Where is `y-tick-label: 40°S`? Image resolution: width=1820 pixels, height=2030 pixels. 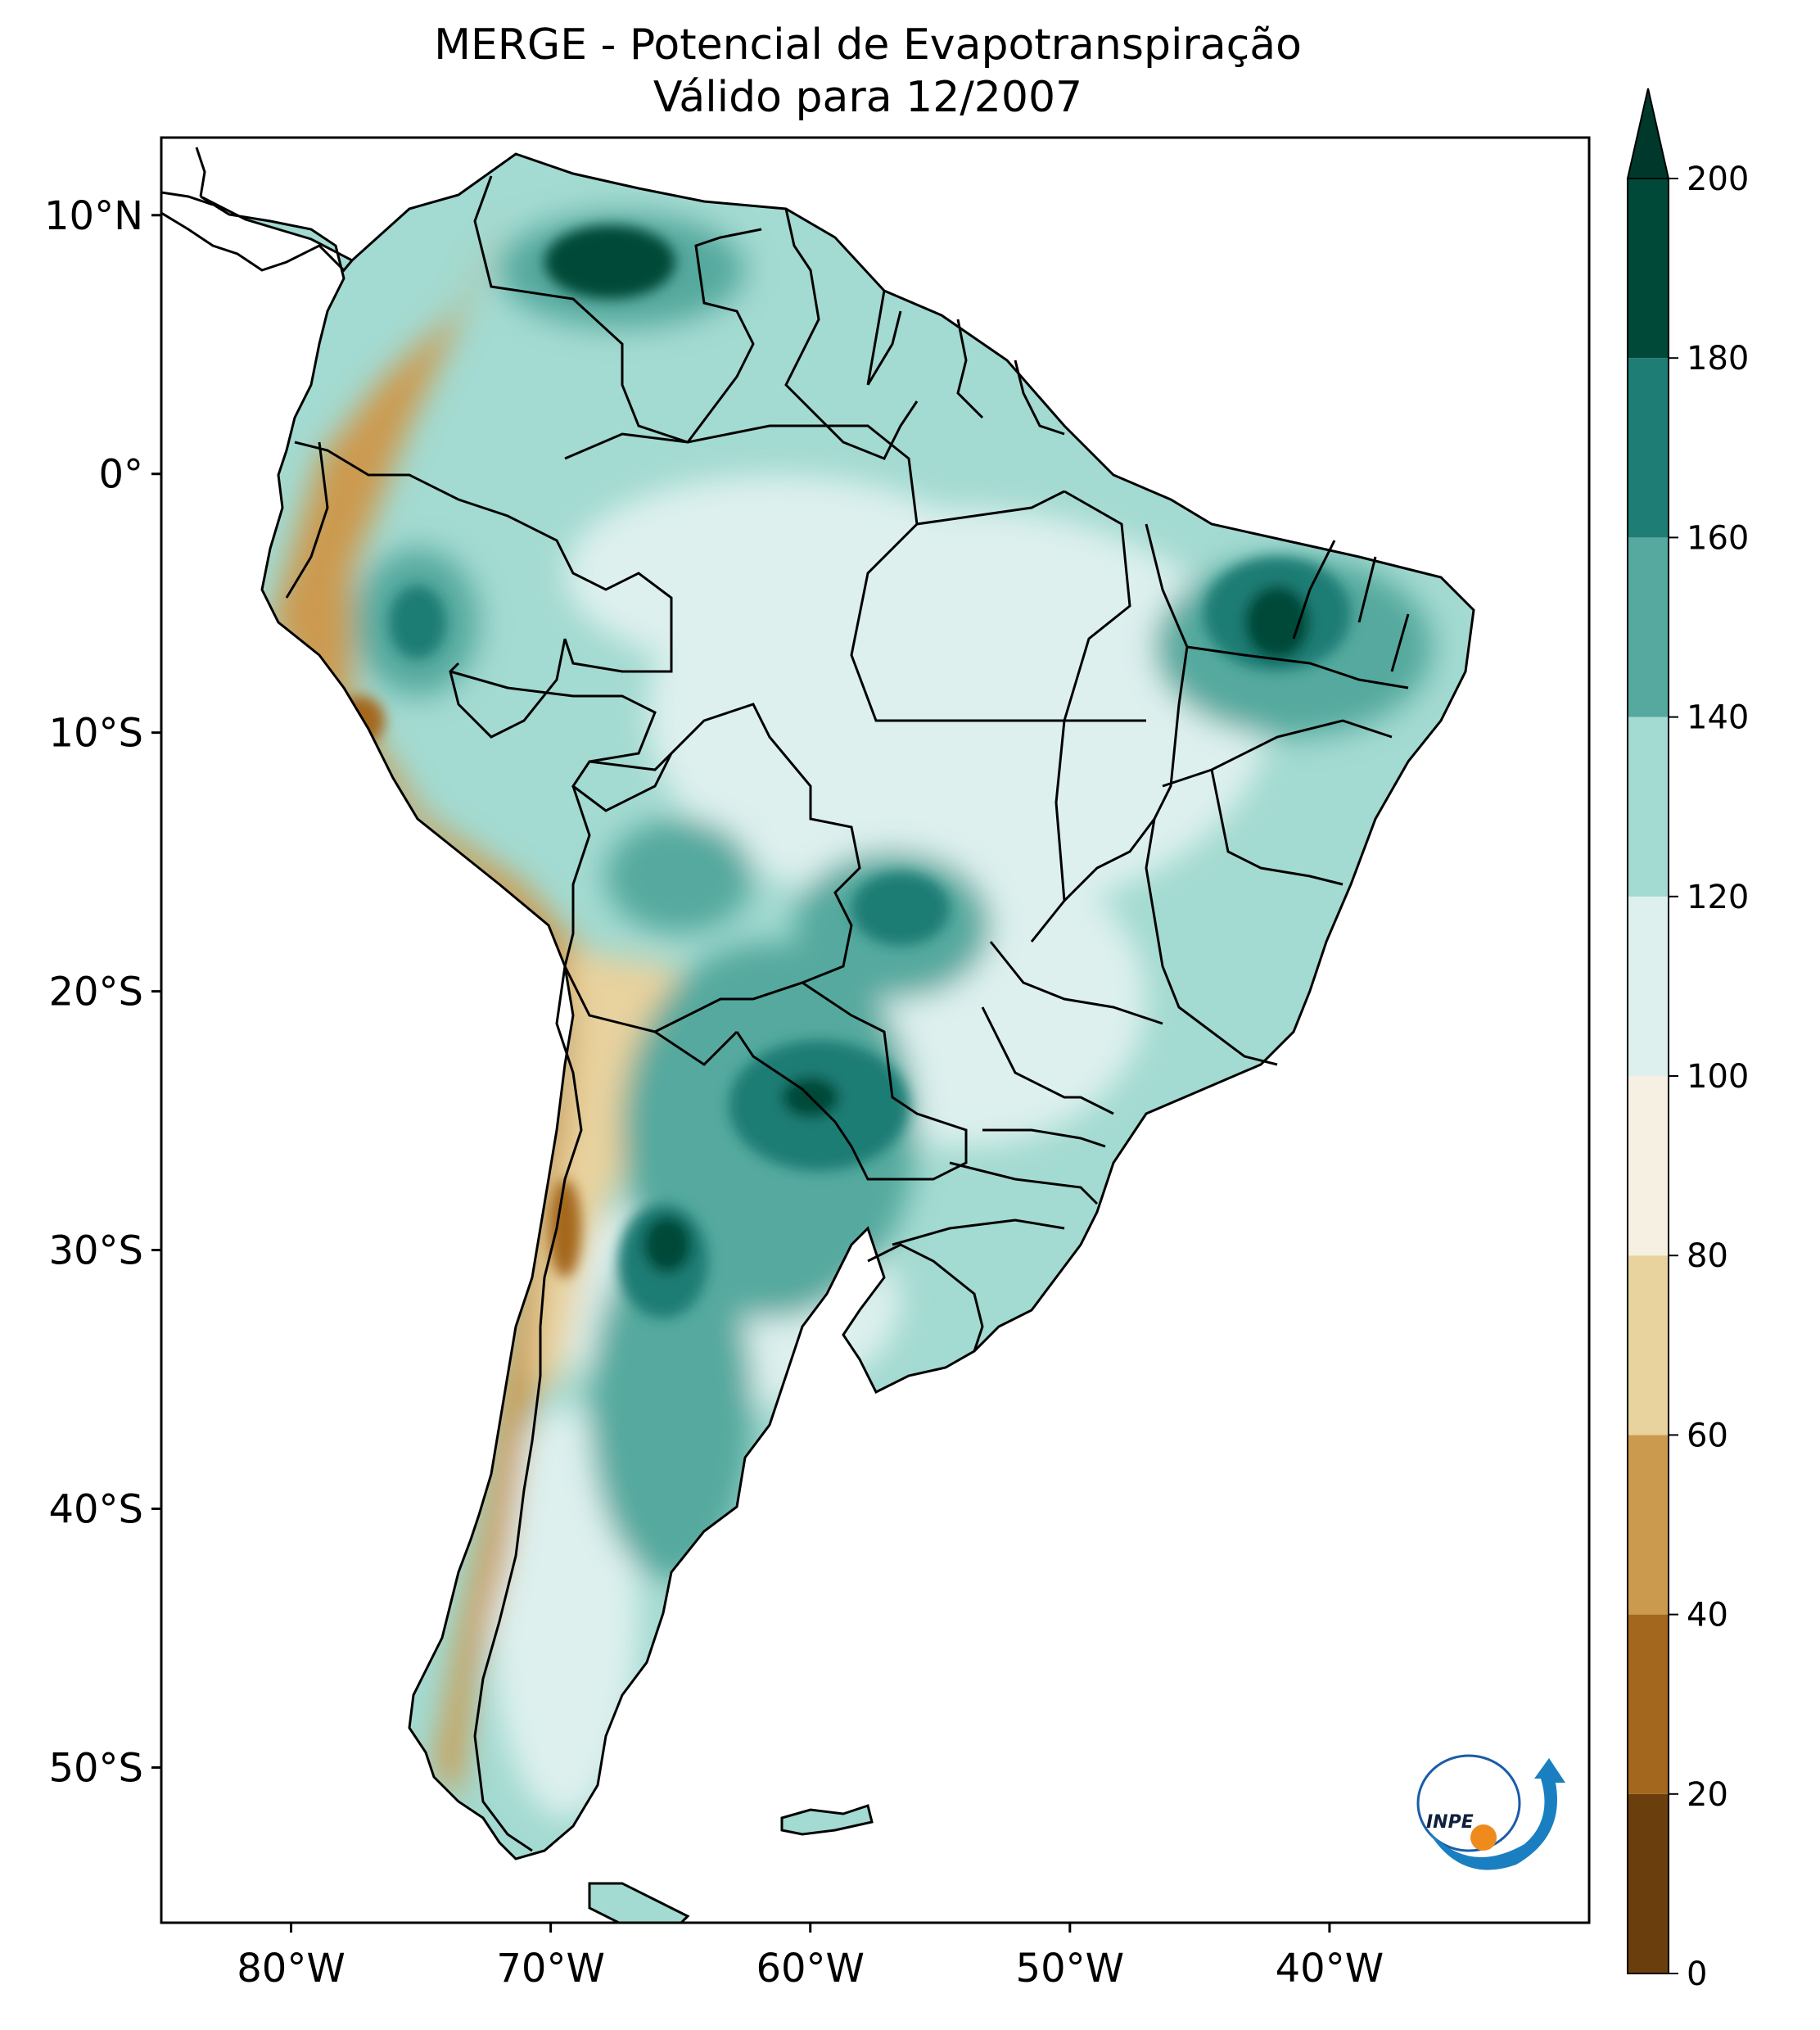
y-tick-label: 40°S is located at coordinates (95, 1509).